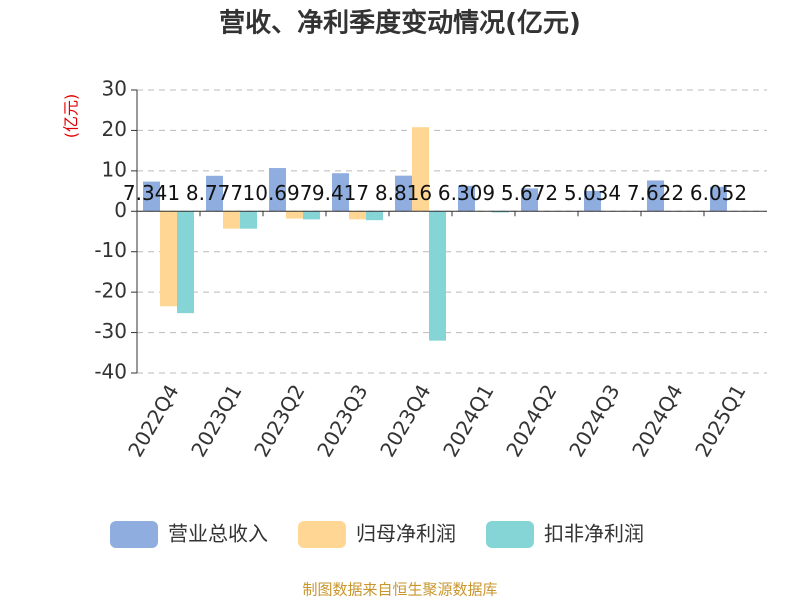 Image resolution: width=800 pixels, height=600 pixels. What do you see at coordinates (406, 534) in the screenshot?
I see `legend-label: 归母净利润` at bounding box center [406, 534].